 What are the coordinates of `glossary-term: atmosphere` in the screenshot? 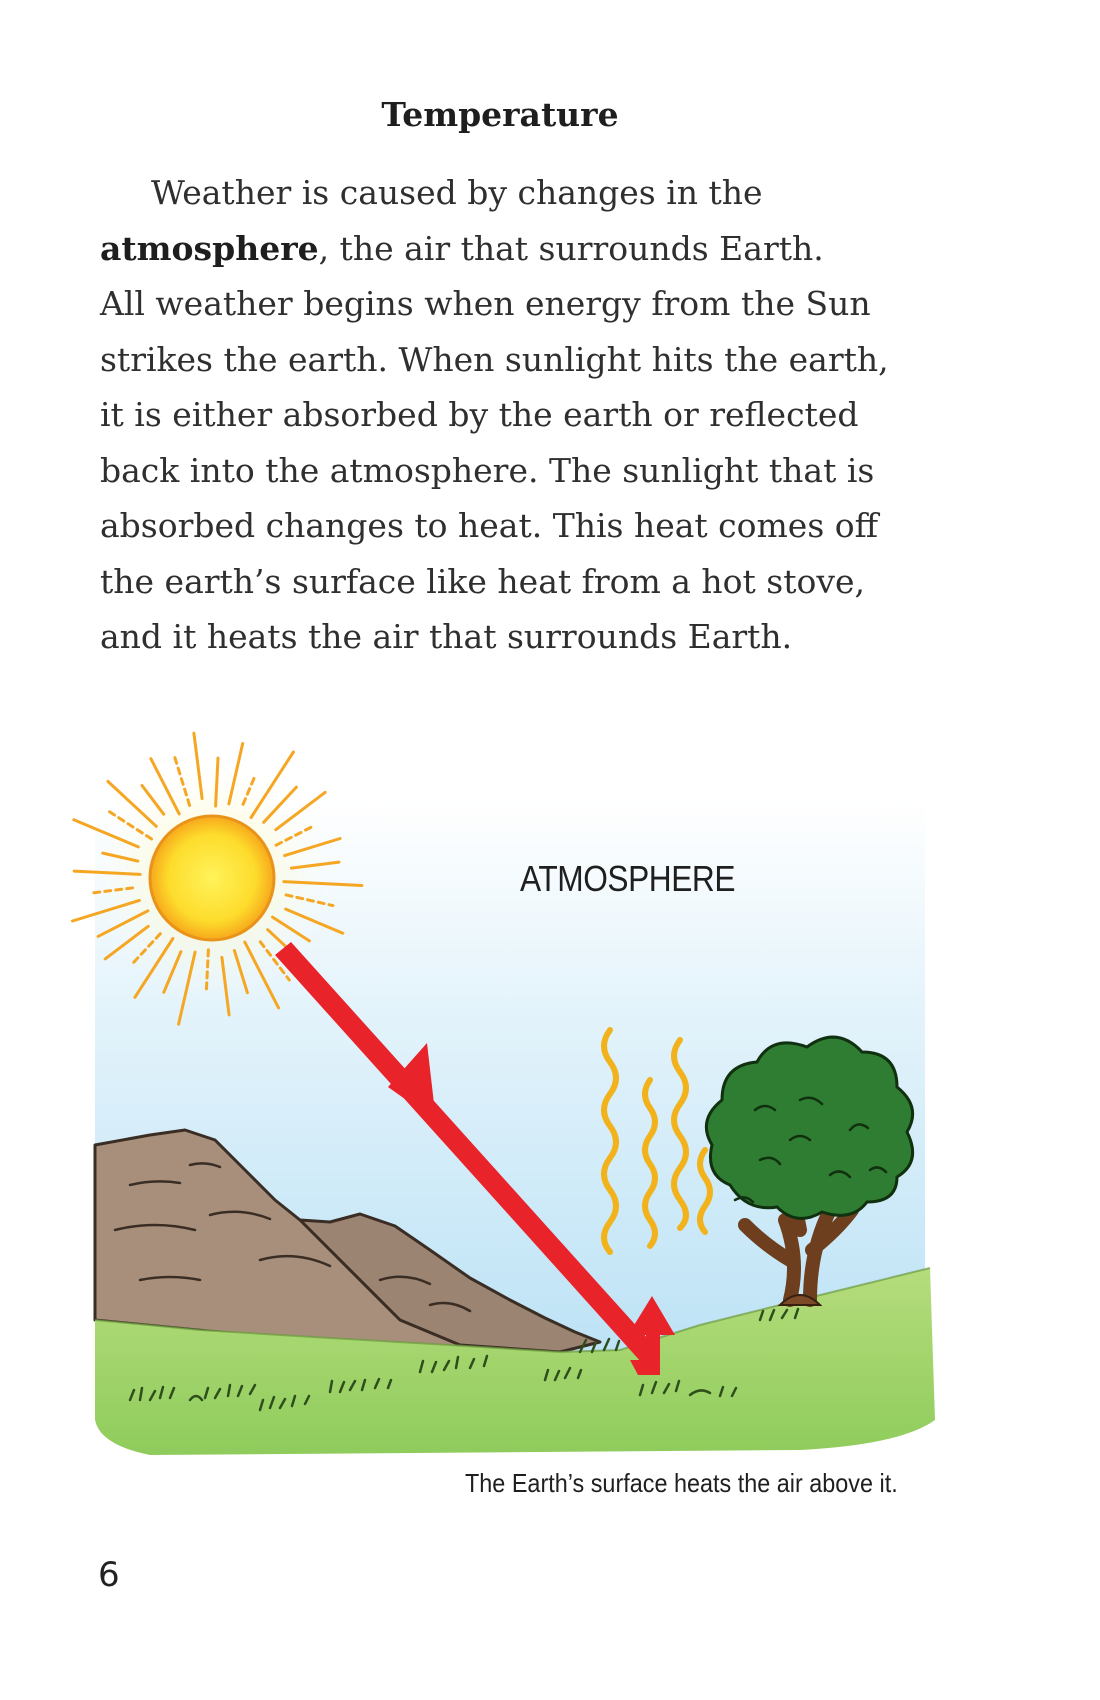 It's located at (209, 248).